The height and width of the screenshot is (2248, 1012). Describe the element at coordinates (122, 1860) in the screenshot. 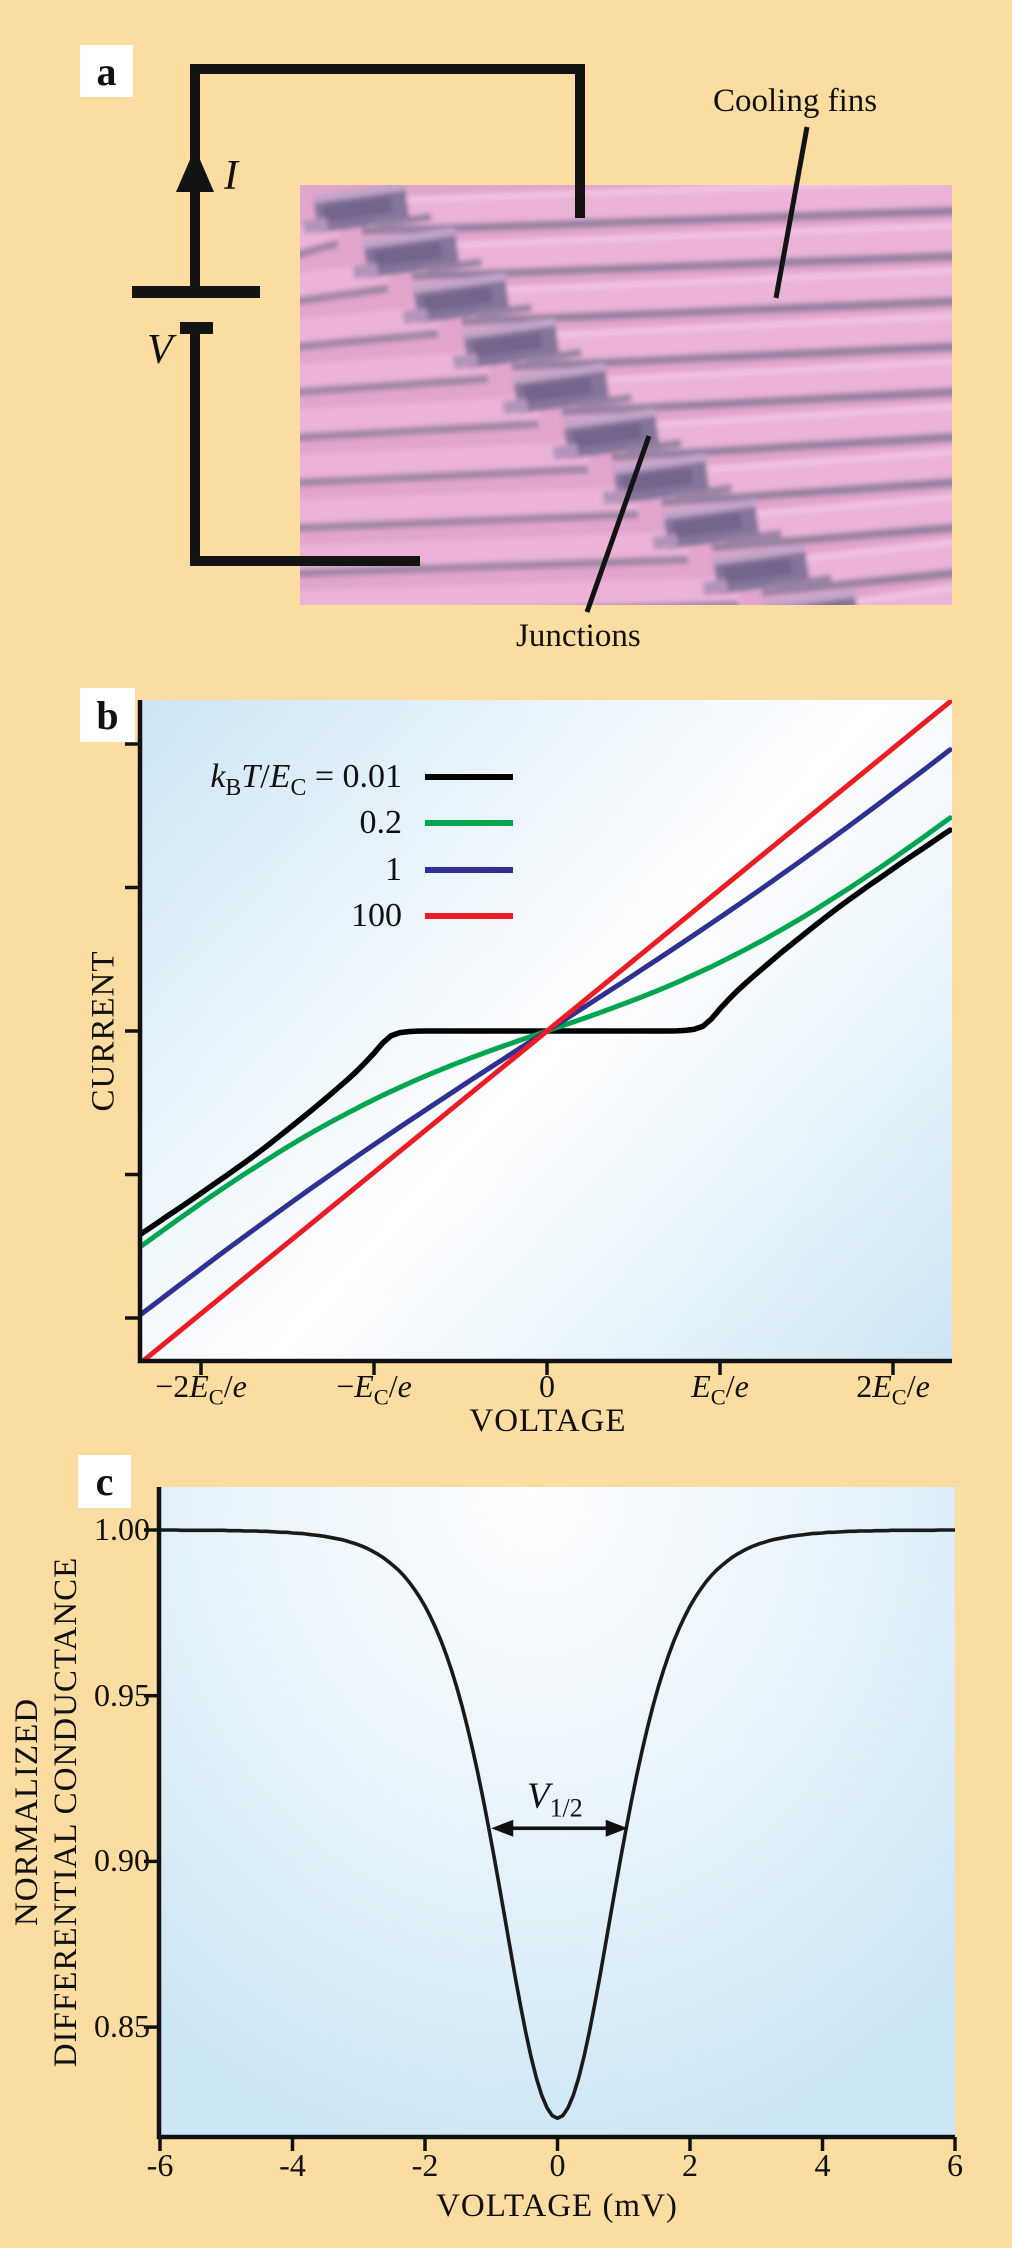

I see `c-y-tick-label: 0.90` at that location.